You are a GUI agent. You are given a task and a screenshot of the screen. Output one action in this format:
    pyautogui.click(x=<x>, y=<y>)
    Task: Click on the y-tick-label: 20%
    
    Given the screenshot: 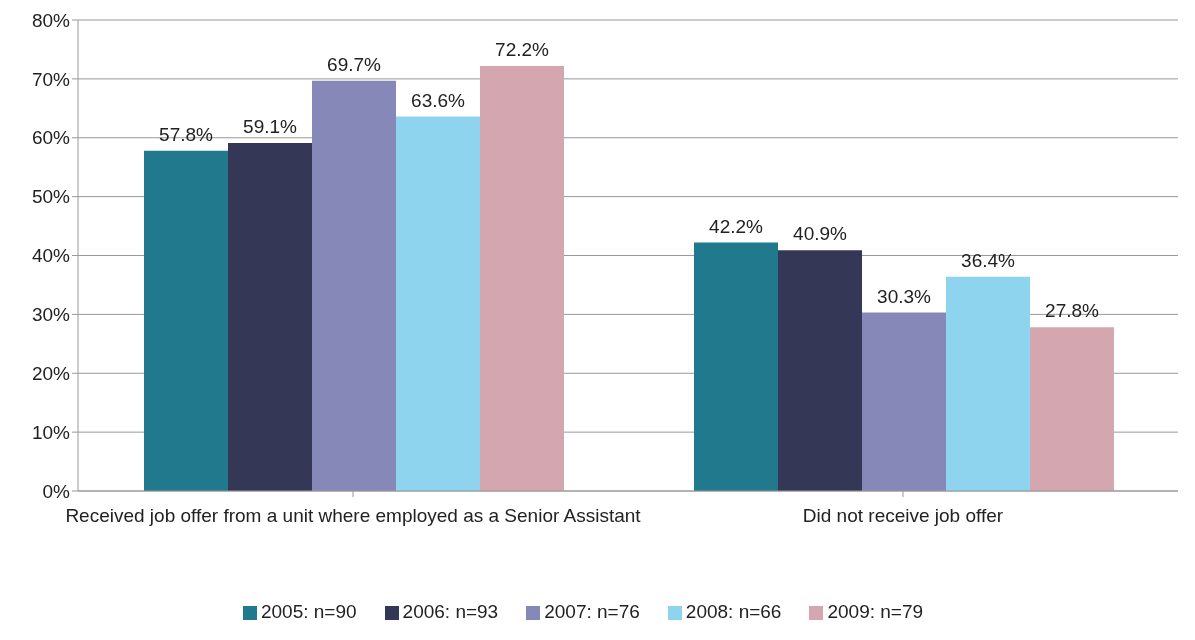 What is the action you would take?
    pyautogui.click(x=51, y=373)
    